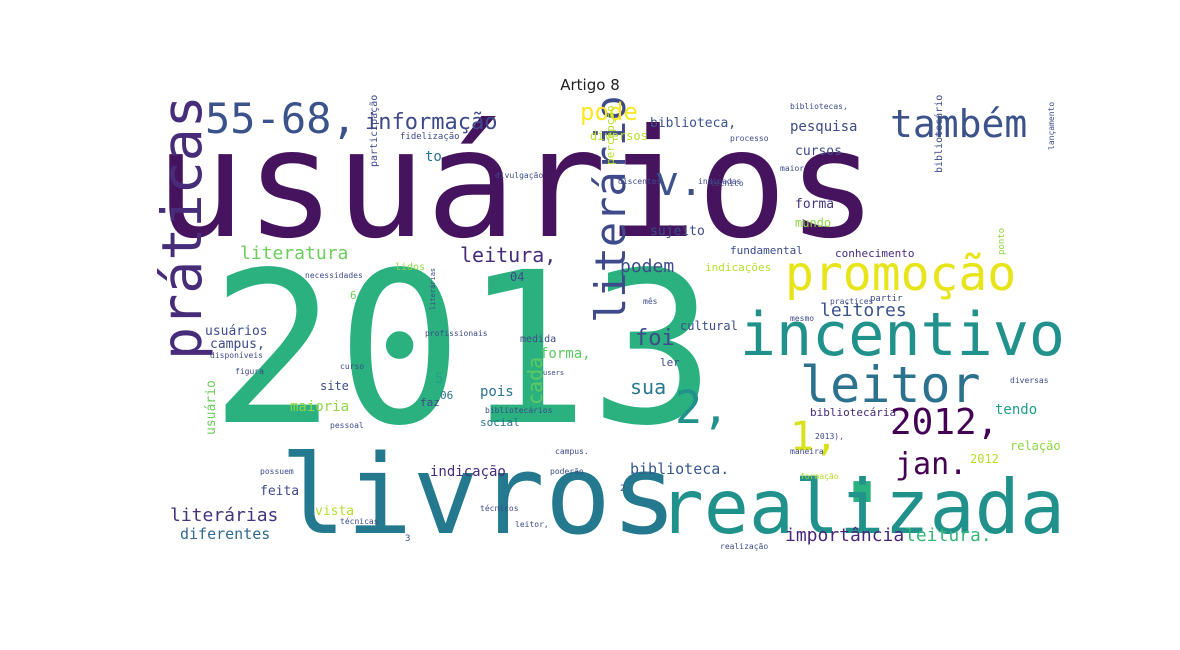 The height and width of the screenshot is (650, 1180). What do you see at coordinates (702, 407) in the screenshot?
I see `cloud-word: 2,` at bounding box center [702, 407].